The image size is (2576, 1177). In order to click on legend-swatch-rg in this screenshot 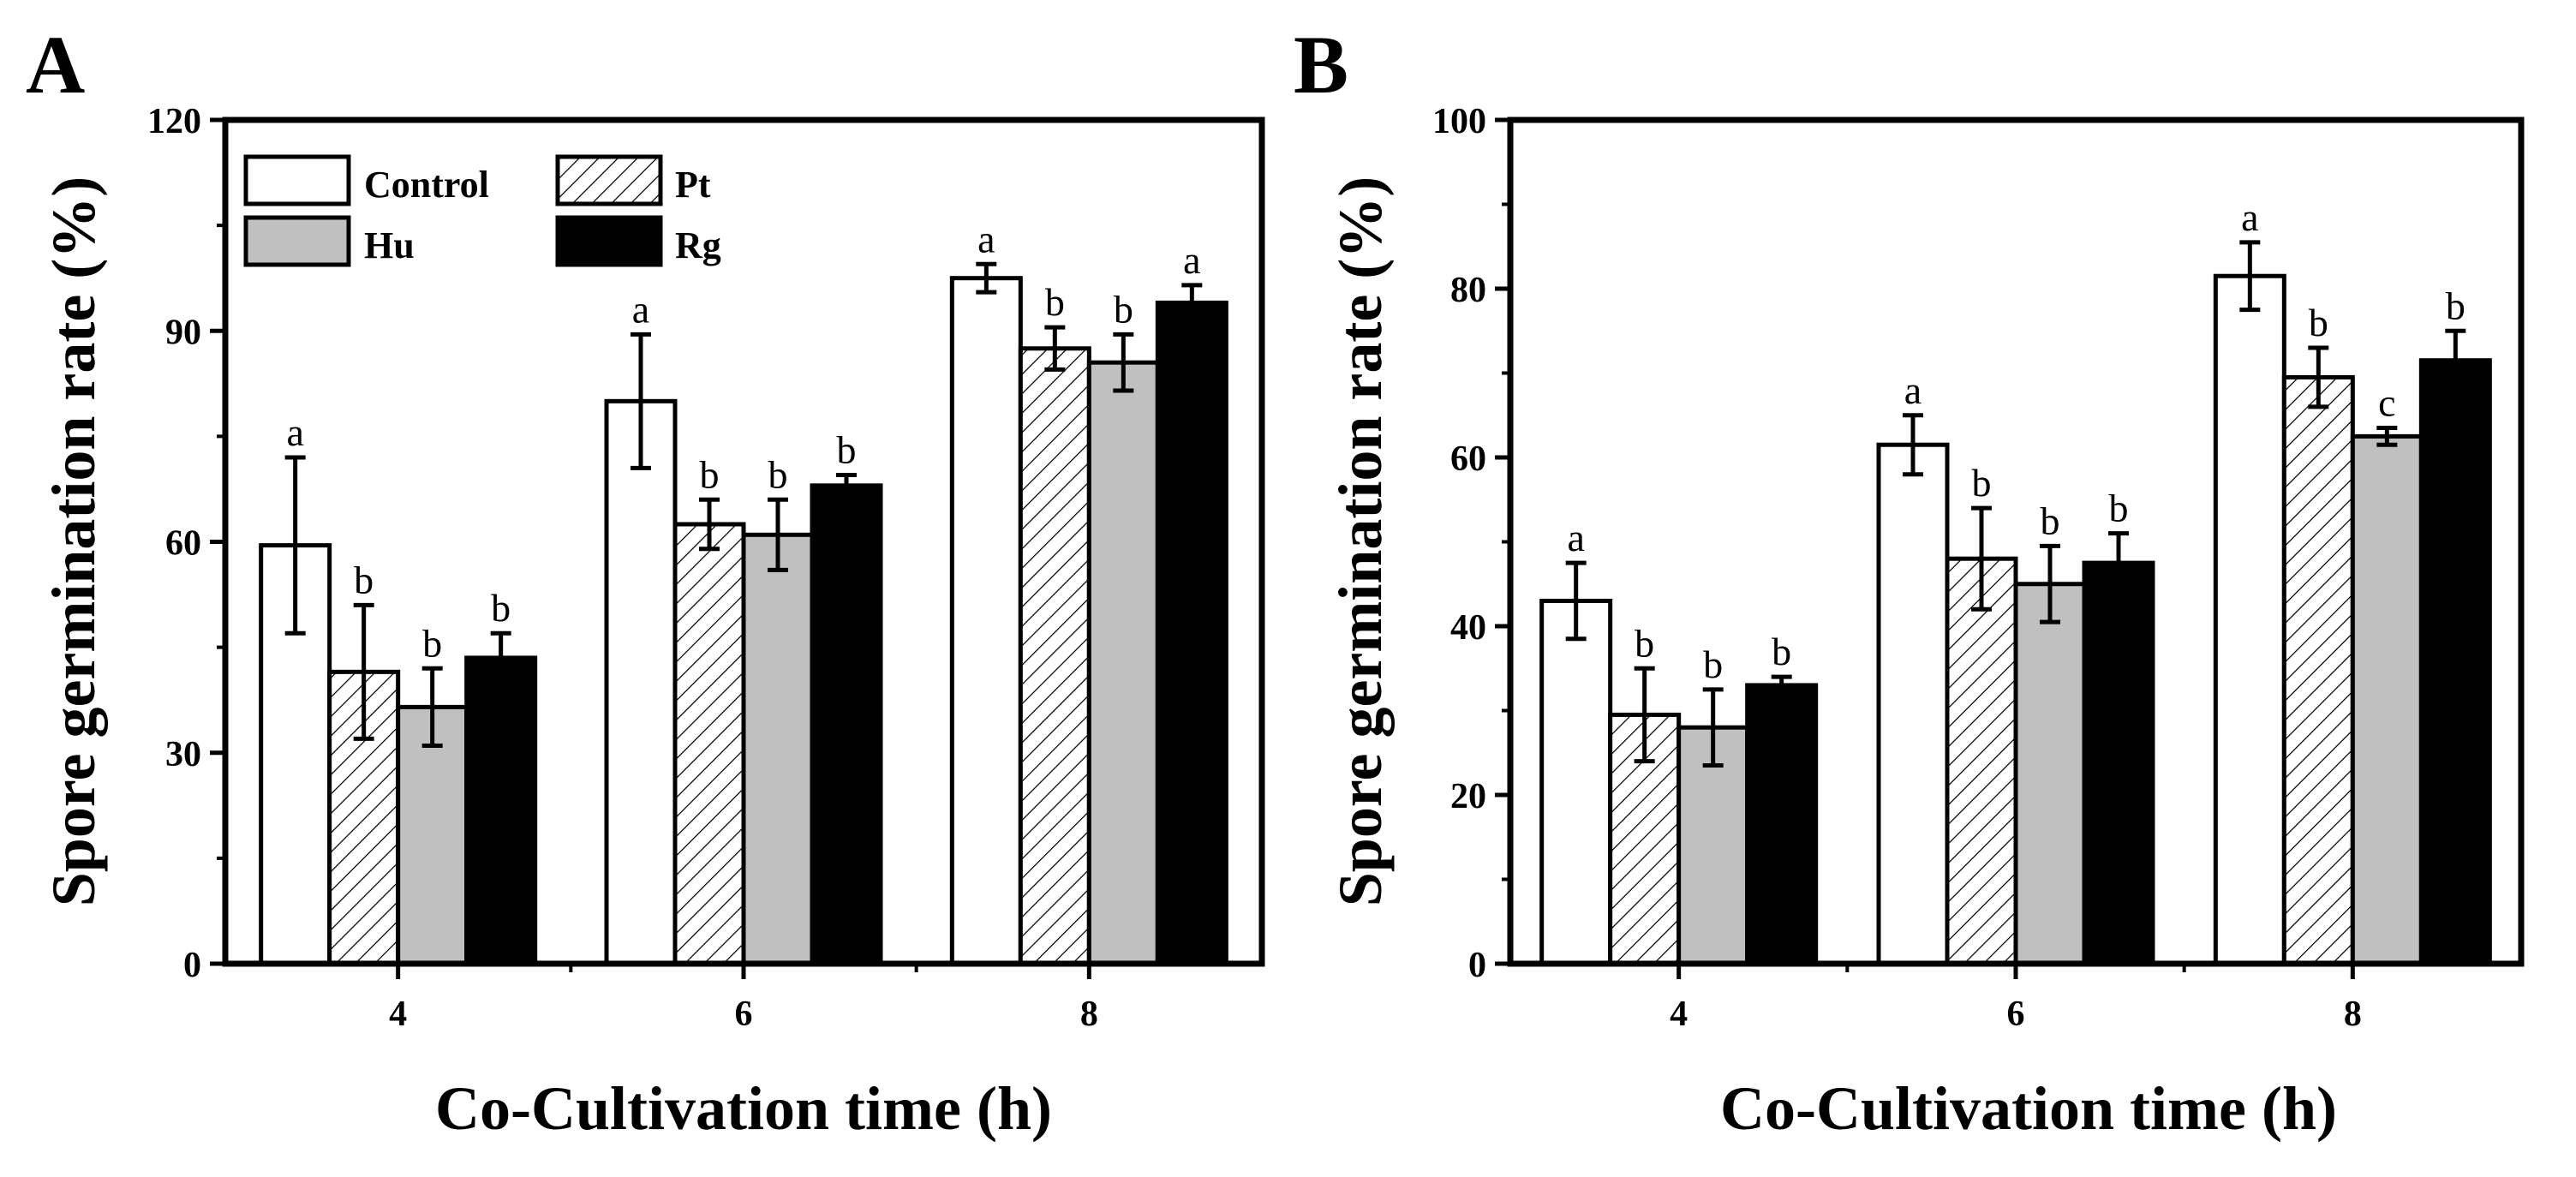, I will do `click(609, 241)`.